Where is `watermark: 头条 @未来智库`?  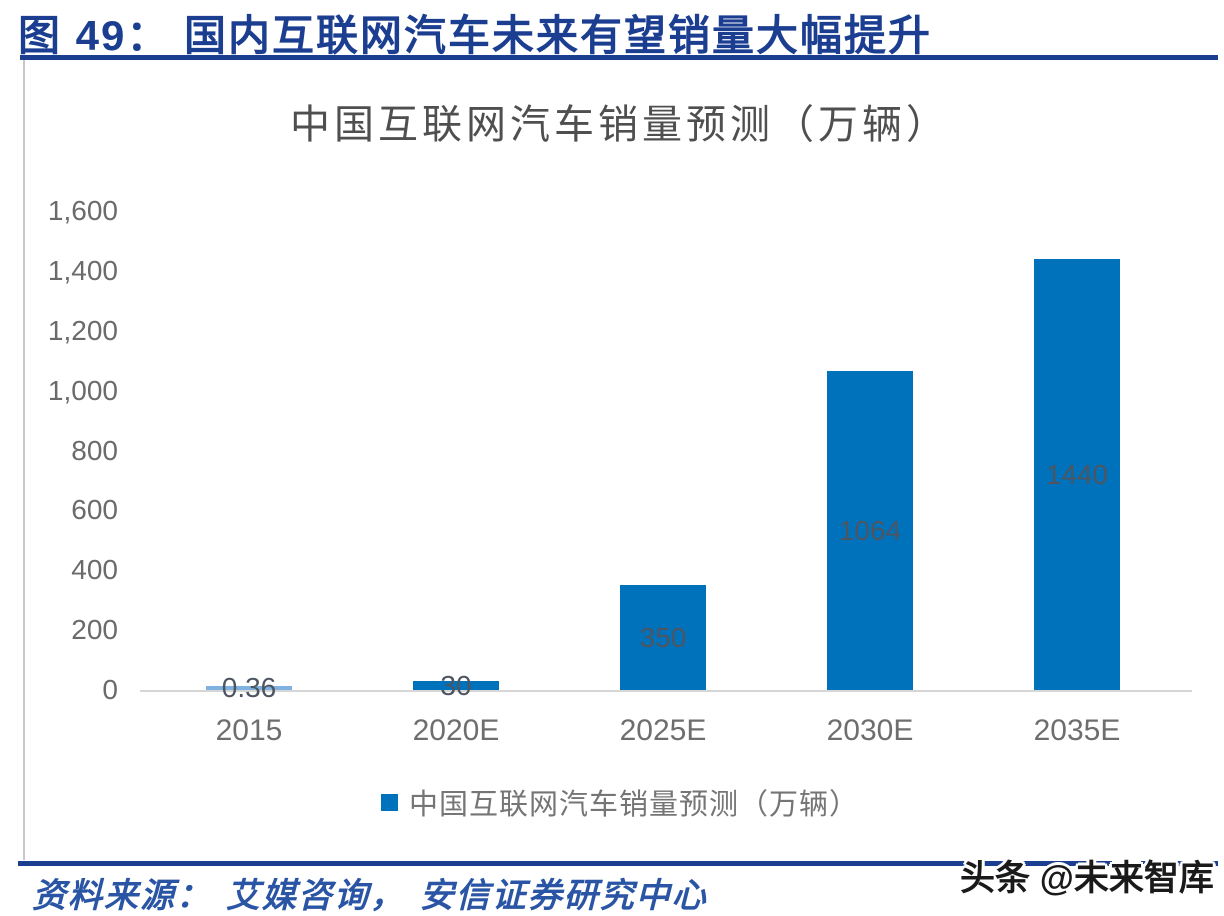 watermark: 头条 @未来智库 is located at coordinates (1087, 878).